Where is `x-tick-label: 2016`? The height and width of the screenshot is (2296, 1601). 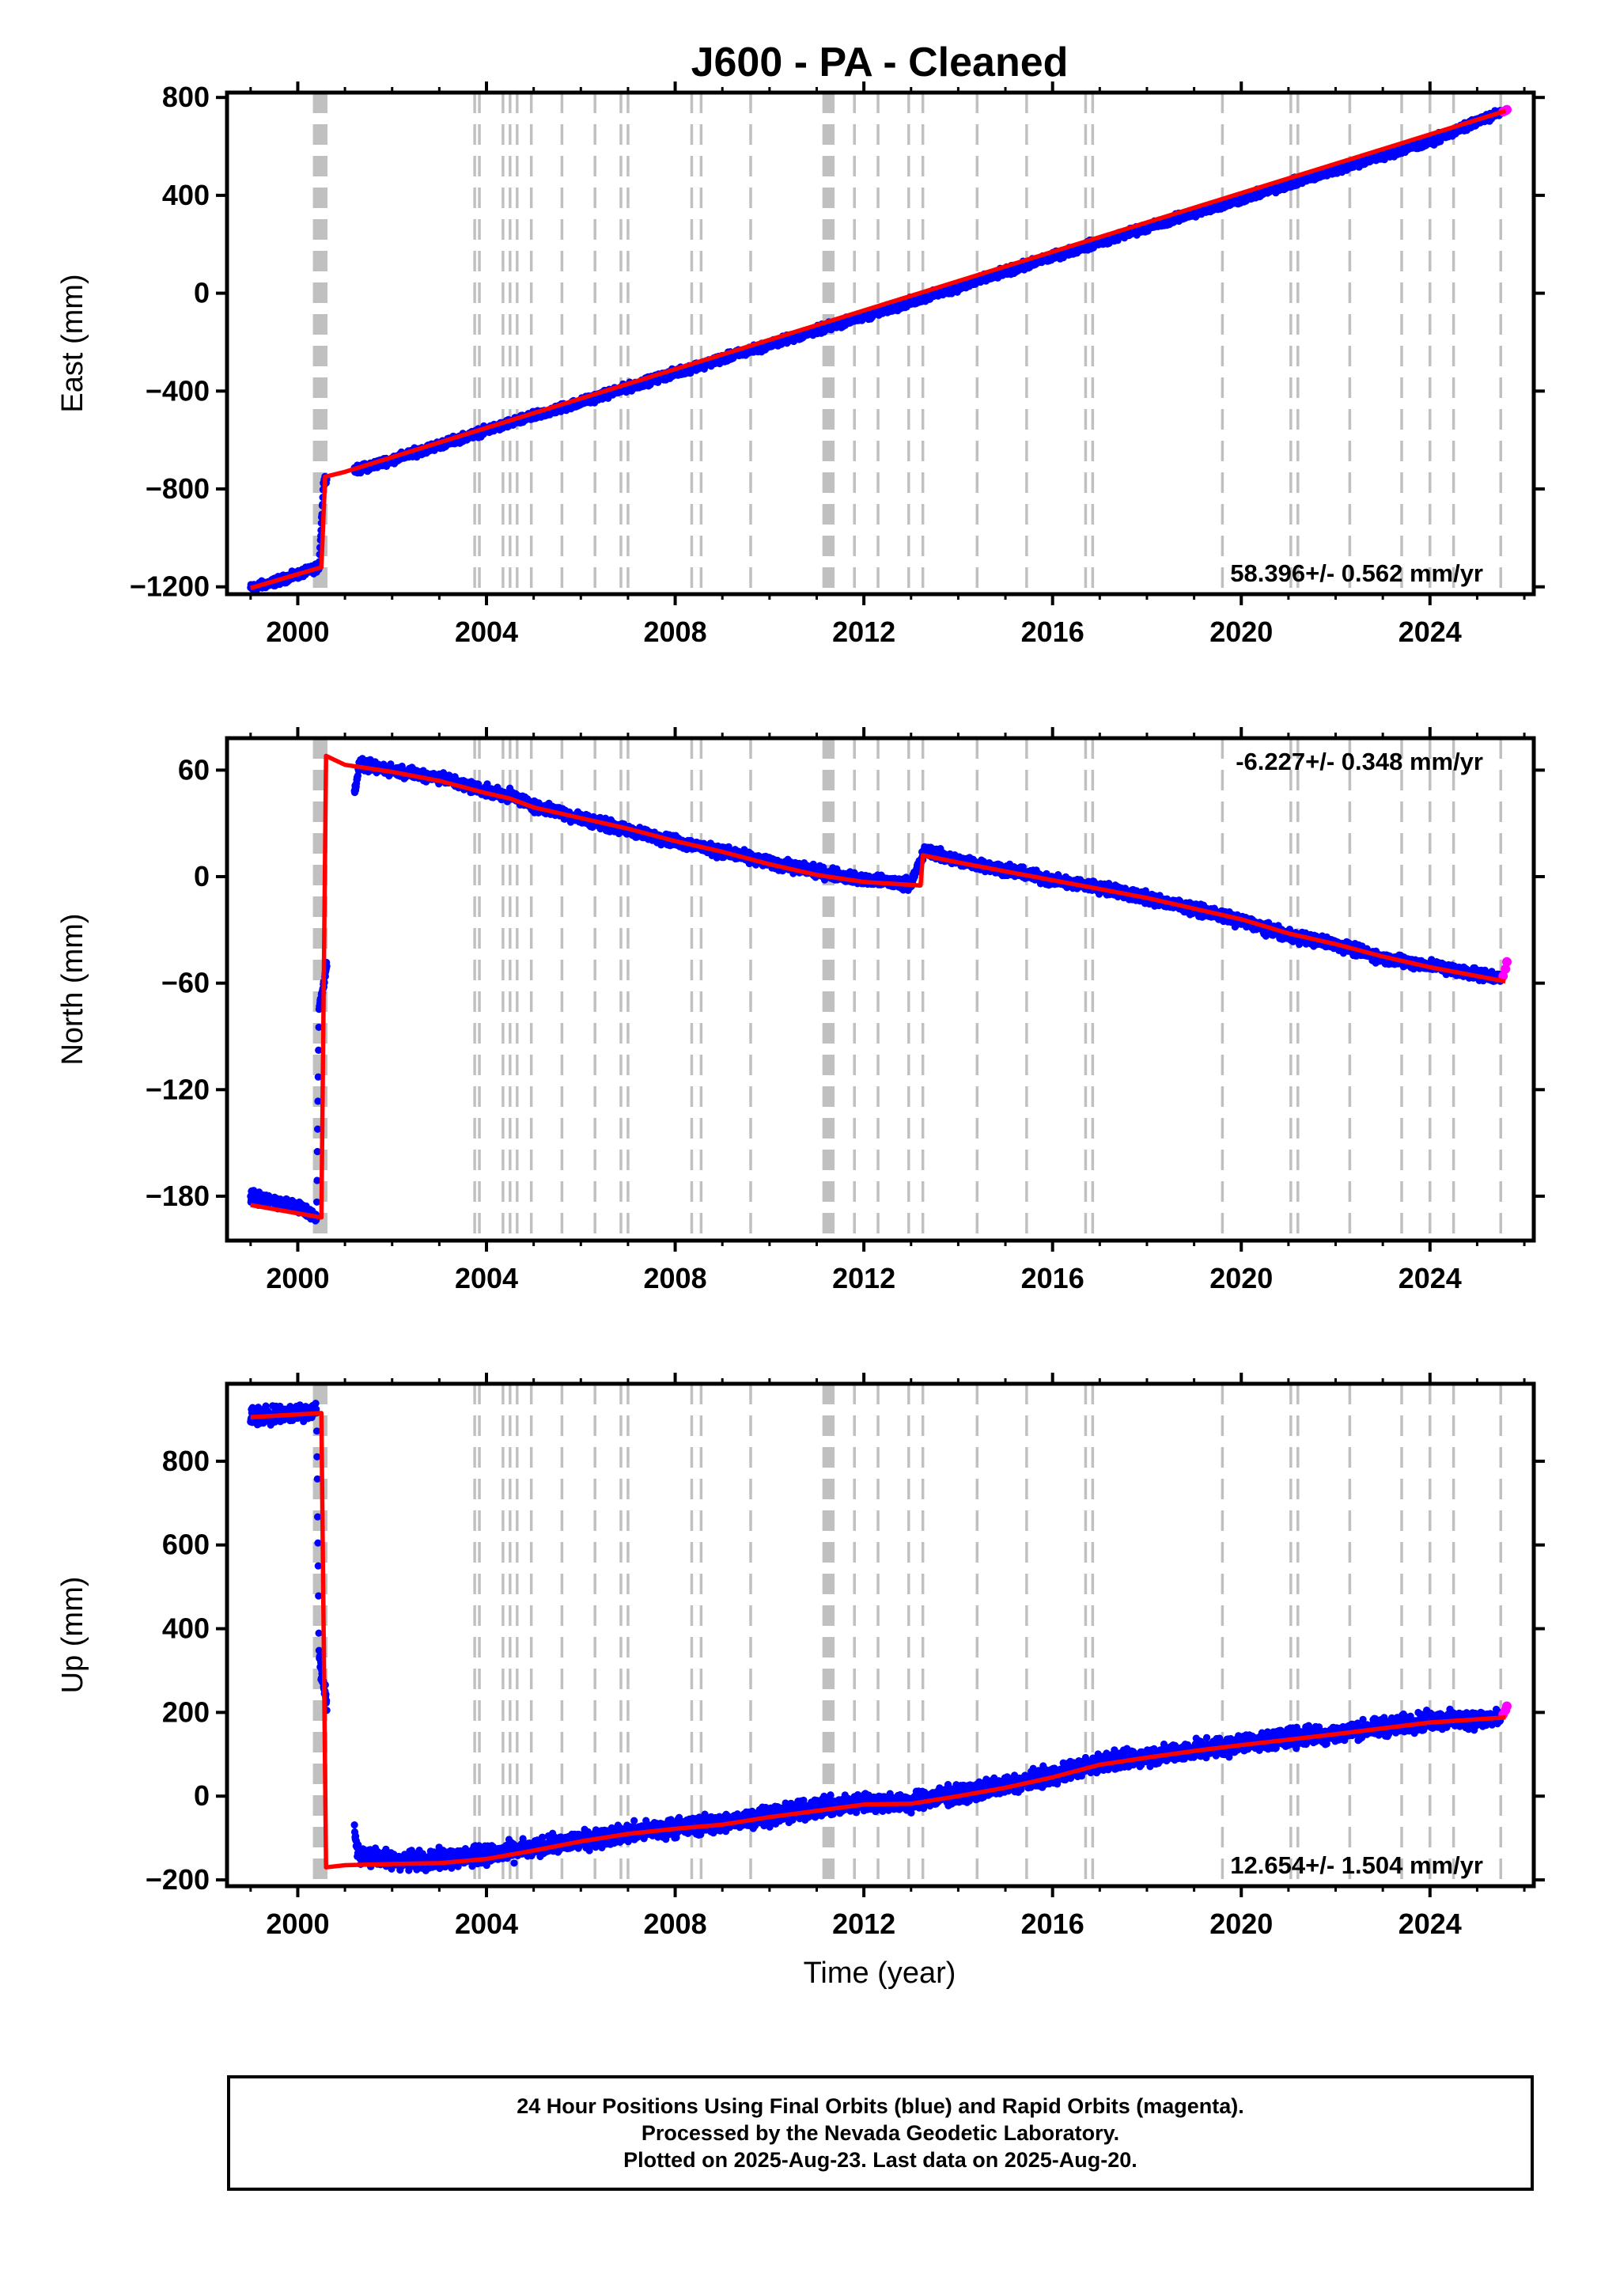
x-tick-label: 2016 is located at coordinates (1052, 632).